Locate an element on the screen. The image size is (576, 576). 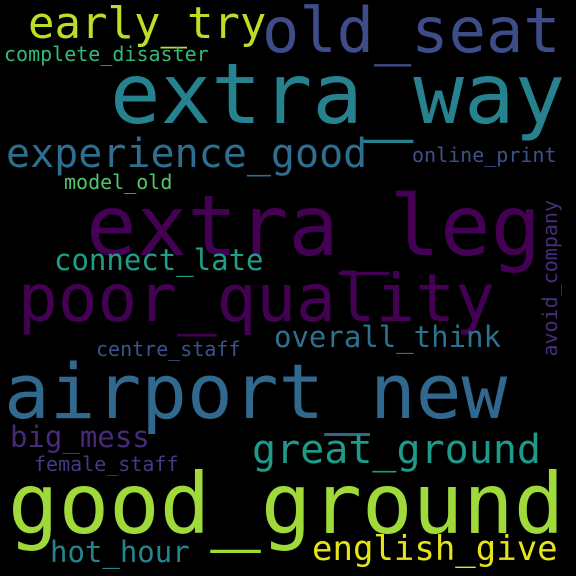
word-complete-disaster: complete_disaster is located at coordinates (106, 54).